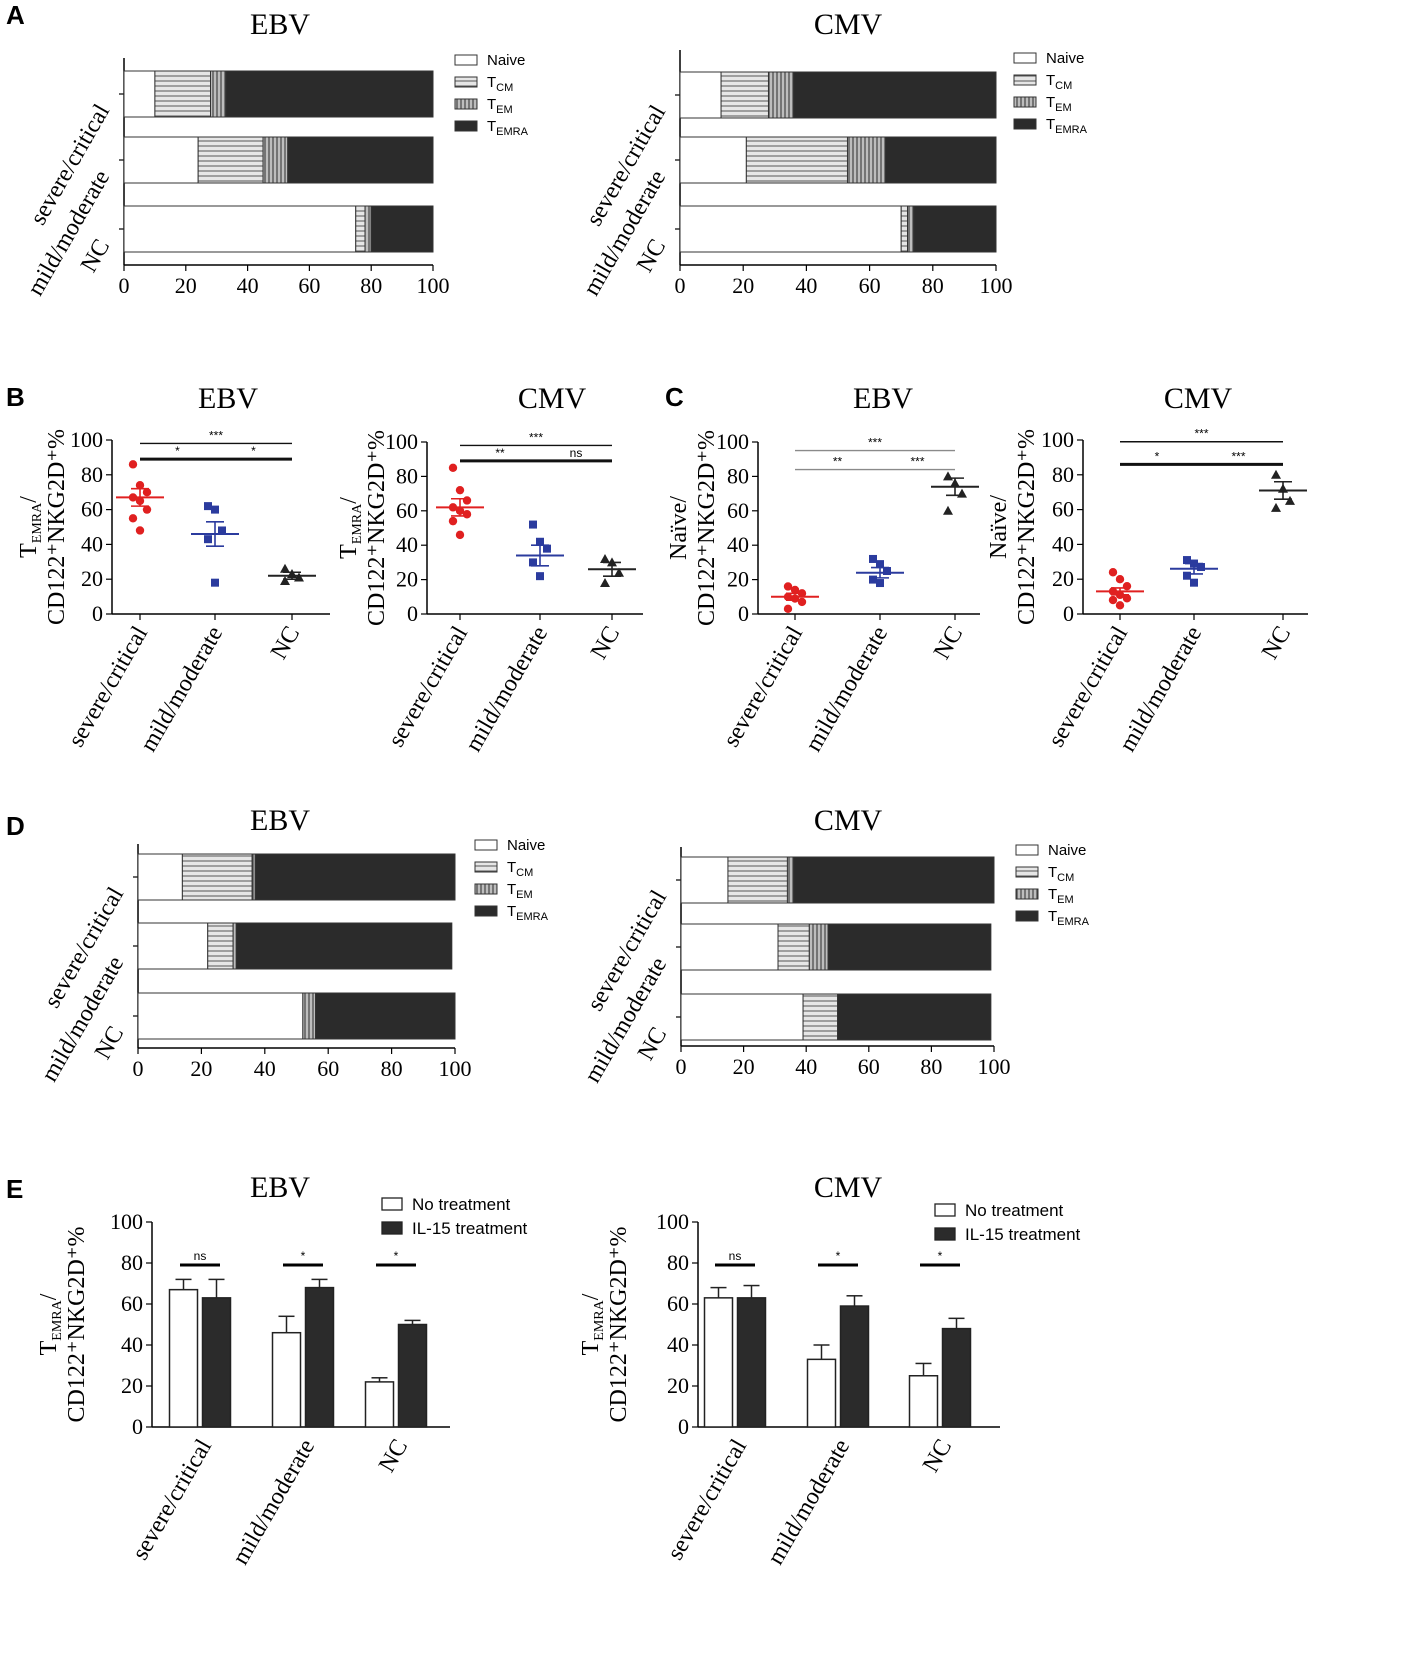  What do you see at coordinates (248, 285) in the screenshot?
I see `x-tick-label: 40` at bounding box center [248, 285].